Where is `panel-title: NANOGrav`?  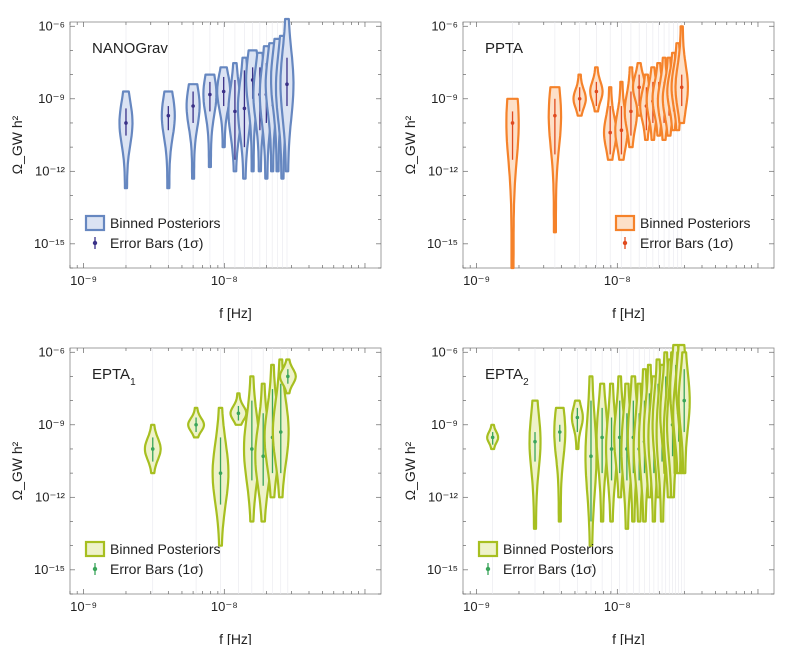 panel-title: NANOGrav is located at coordinates (130, 48).